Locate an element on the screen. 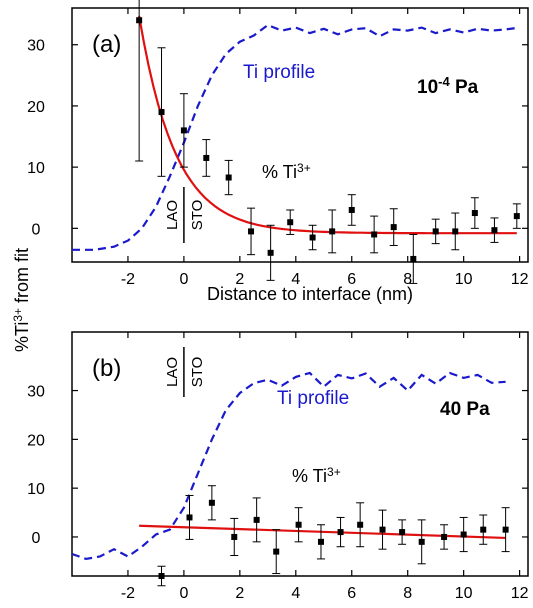 Image resolution: width=533 pixels, height=608 pixels. panel-a-x-tick-label: 8 is located at coordinates (407, 279).